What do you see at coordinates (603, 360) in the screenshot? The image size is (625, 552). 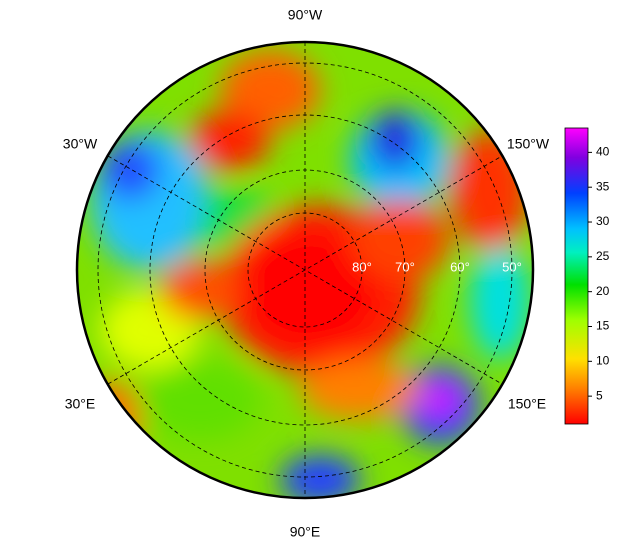 I see `colorbar-tick-label: 10` at bounding box center [603, 360].